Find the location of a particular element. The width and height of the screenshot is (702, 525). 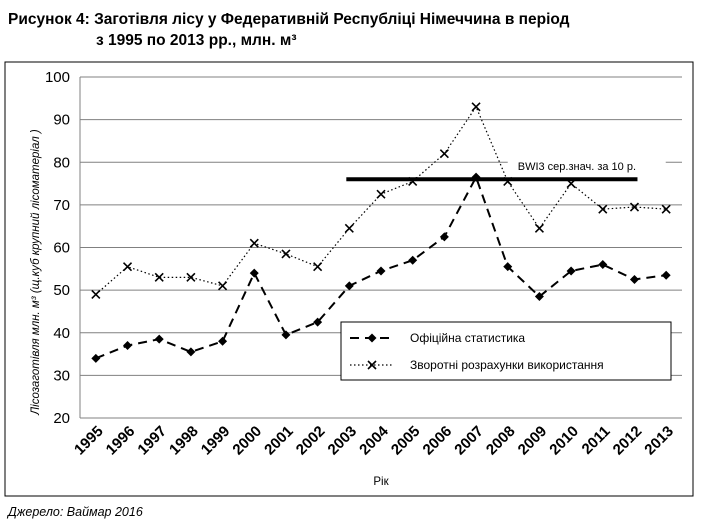

y-tick-label: 60 is located at coordinates (61, 248).